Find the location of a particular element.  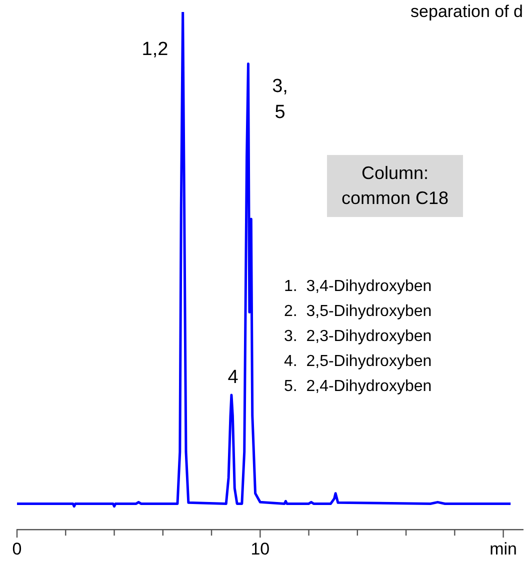

annotation: Column: common C18 is located at coordinates (395, 186).